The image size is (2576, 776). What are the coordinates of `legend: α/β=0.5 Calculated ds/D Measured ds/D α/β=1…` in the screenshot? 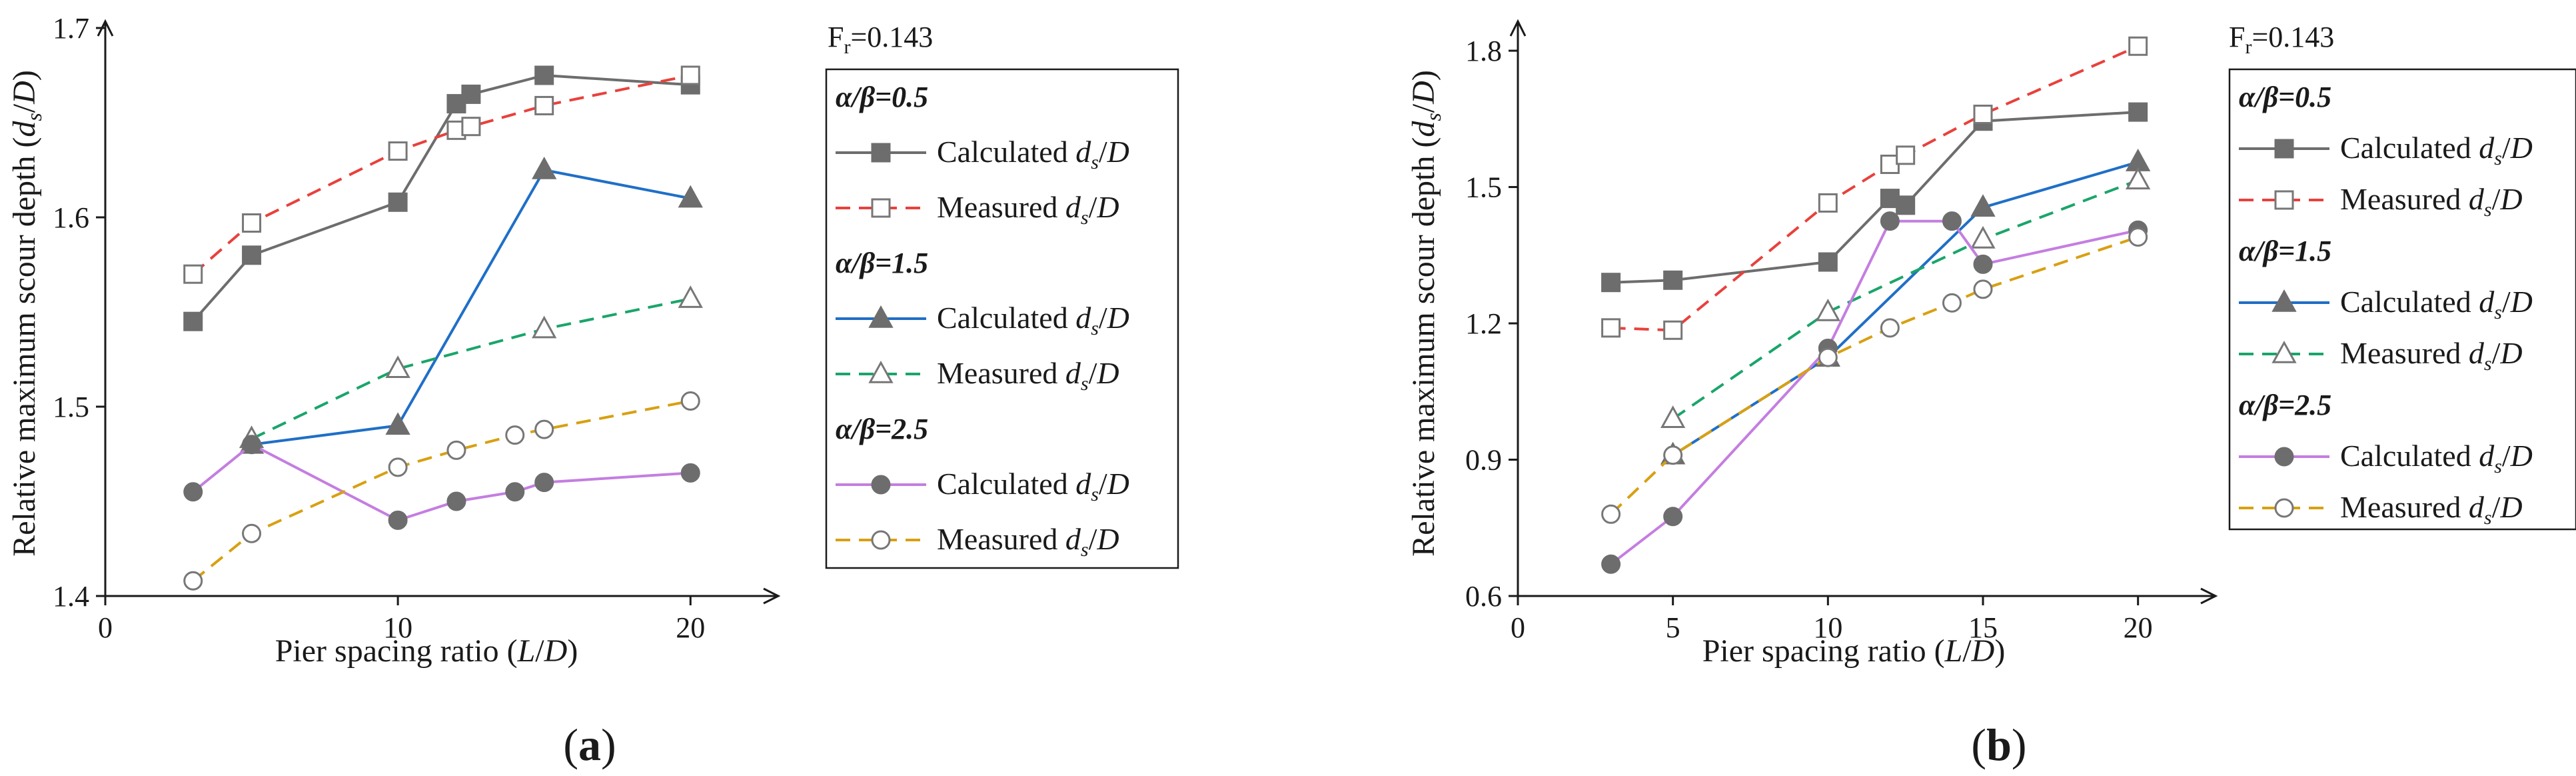 It's located at (1002, 318).